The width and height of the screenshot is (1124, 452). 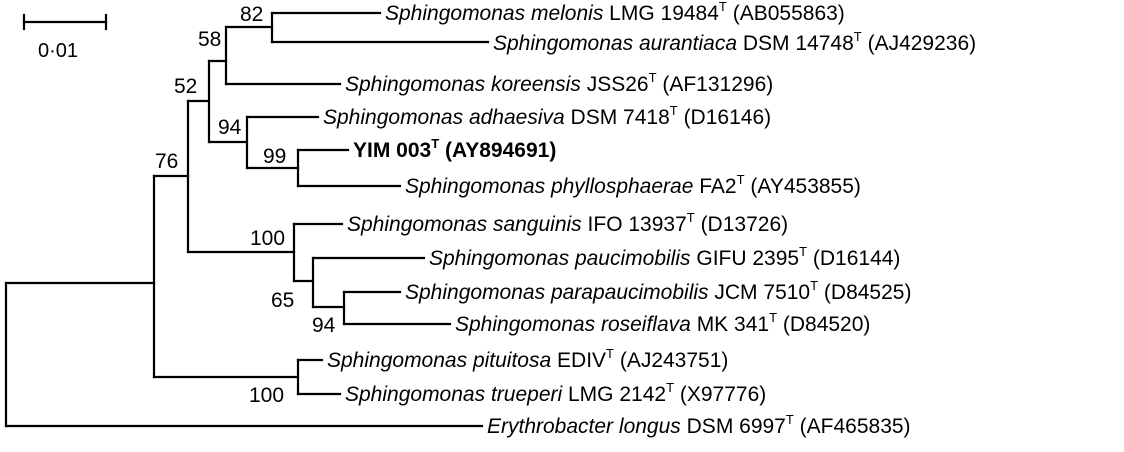 I want to click on leaf-label: Sphingomonas koreensis JSS26T (AF131296), so click(x=559, y=83).